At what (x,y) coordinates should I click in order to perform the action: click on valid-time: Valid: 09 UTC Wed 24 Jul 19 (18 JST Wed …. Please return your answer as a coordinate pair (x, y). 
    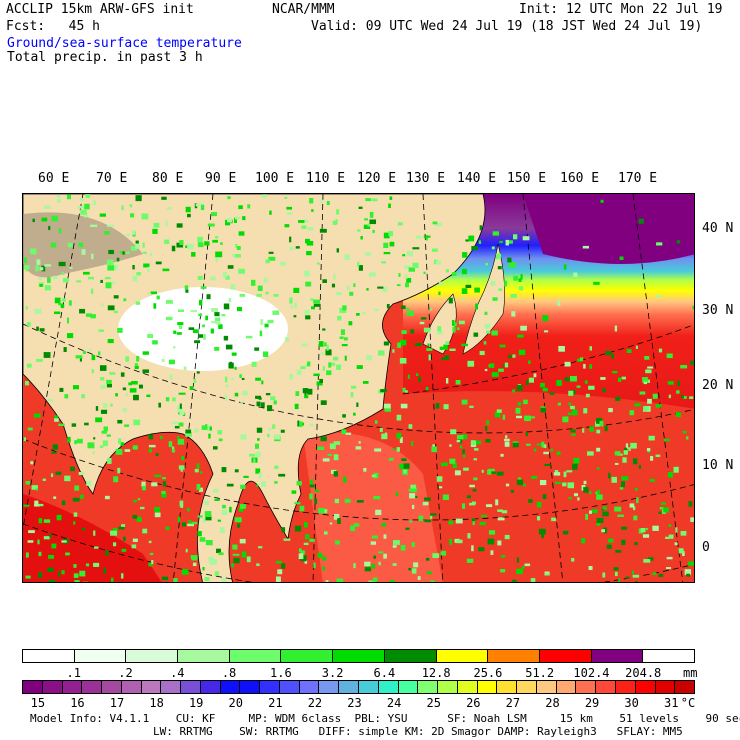
    Looking at the image, I should click on (507, 26).